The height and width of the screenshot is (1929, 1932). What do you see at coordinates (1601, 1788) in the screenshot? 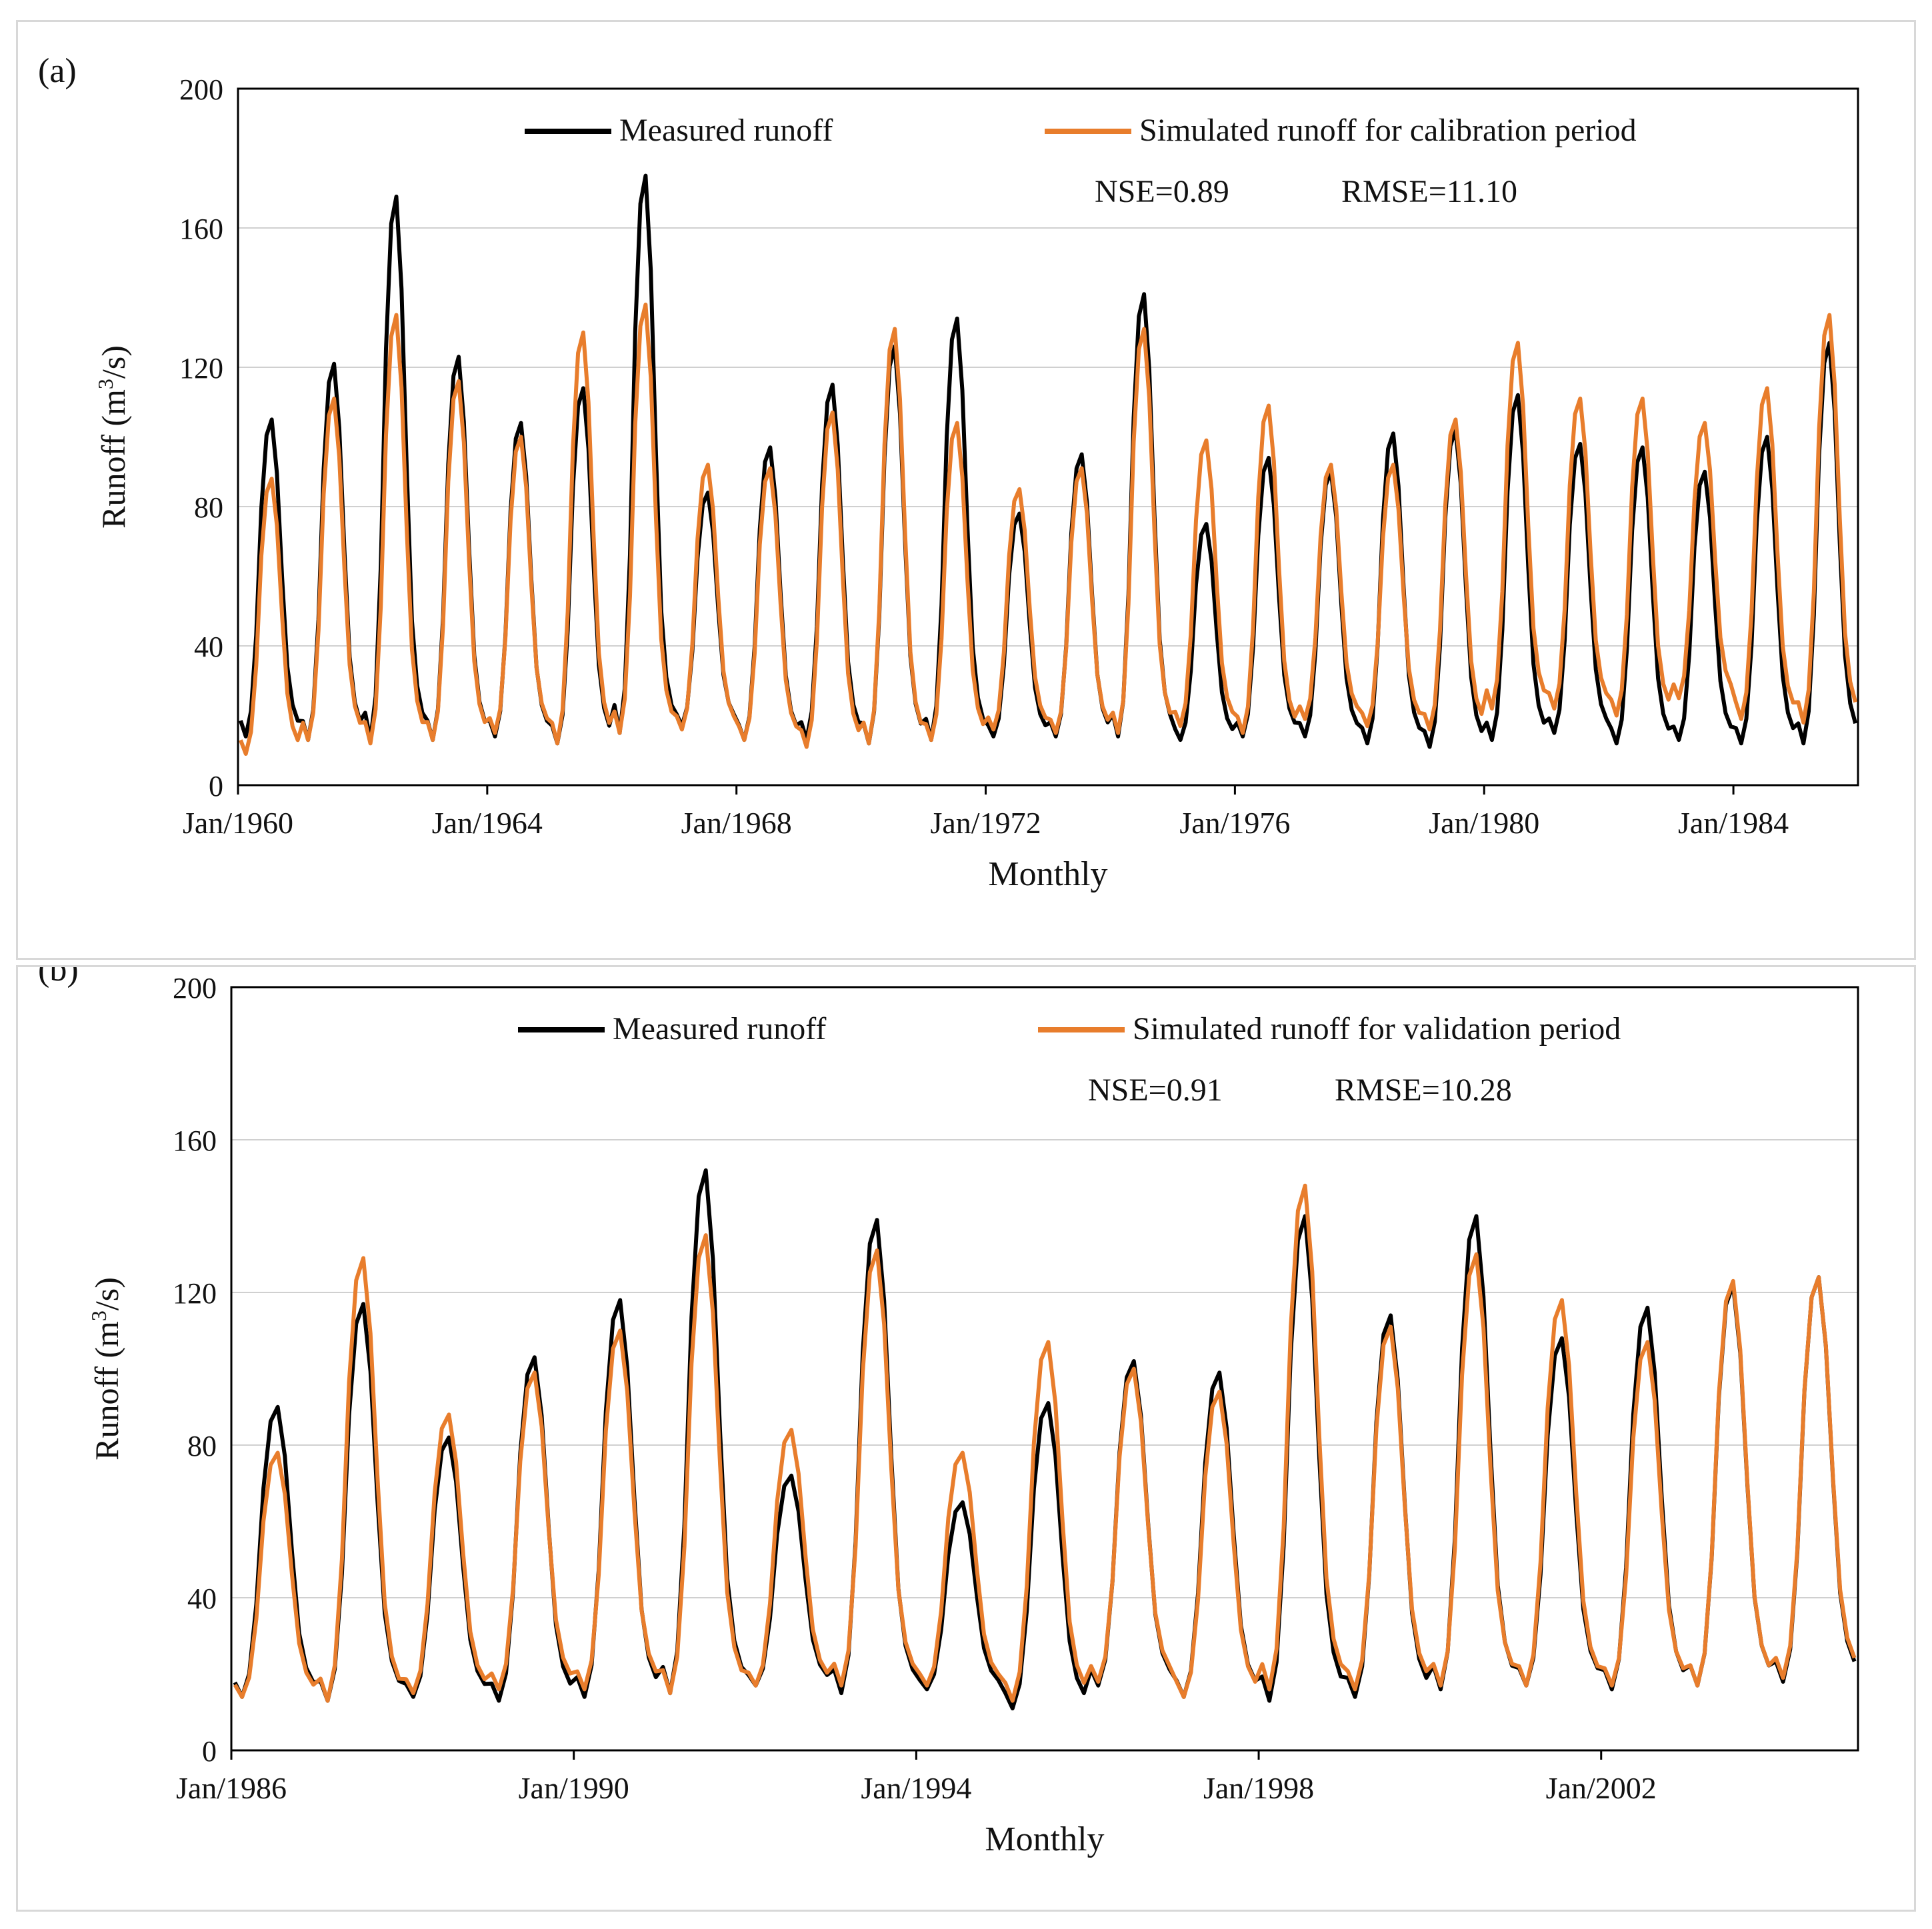
I see `x-tick-label: Jan/2002` at bounding box center [1601, 1788].